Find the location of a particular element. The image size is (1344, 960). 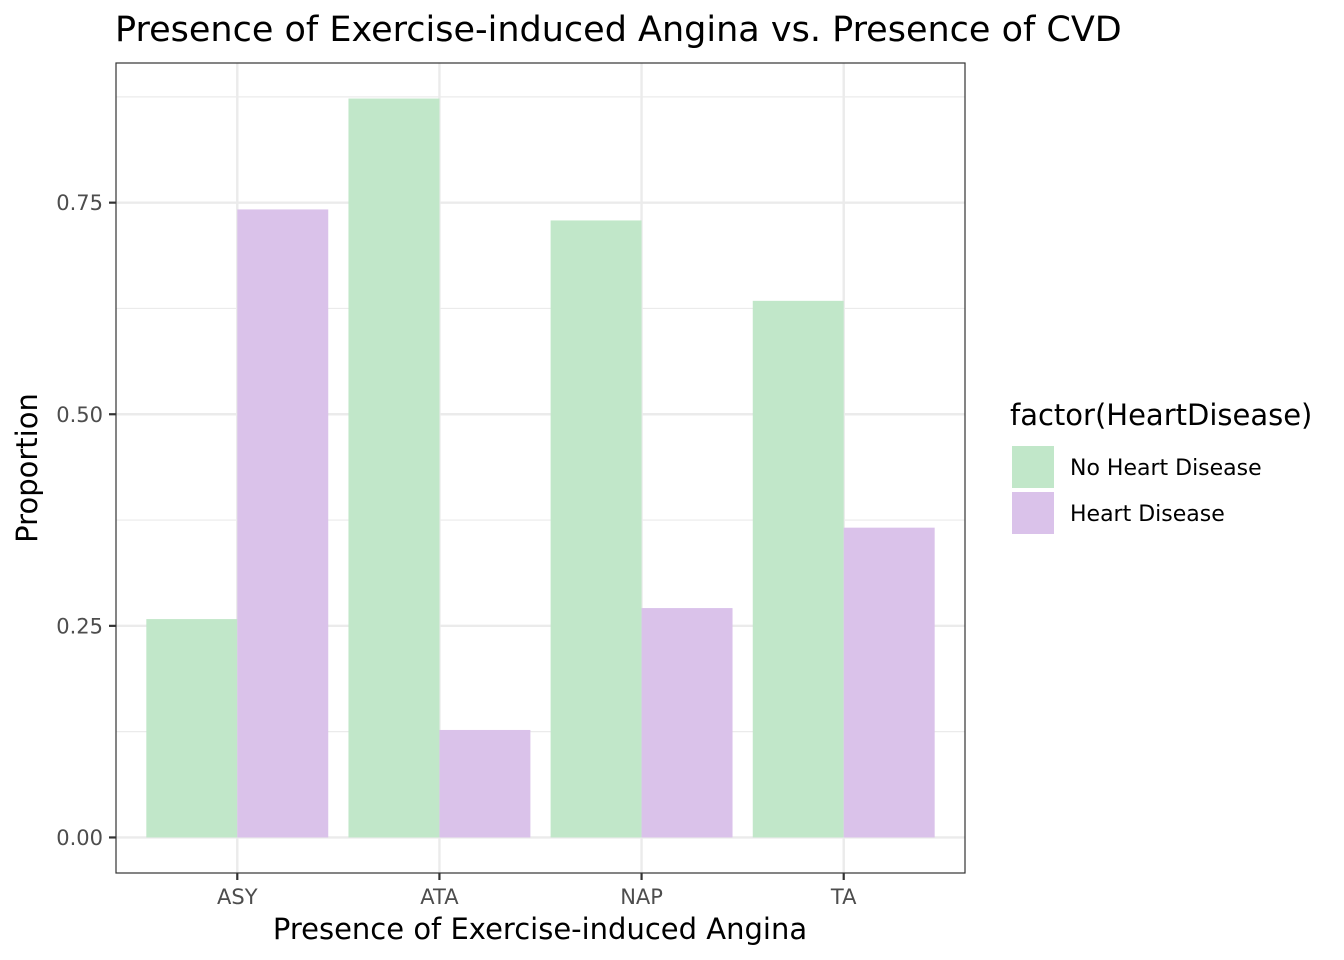

x-axis: ASY ATA NAP TA is located at coordinates (537, 891).